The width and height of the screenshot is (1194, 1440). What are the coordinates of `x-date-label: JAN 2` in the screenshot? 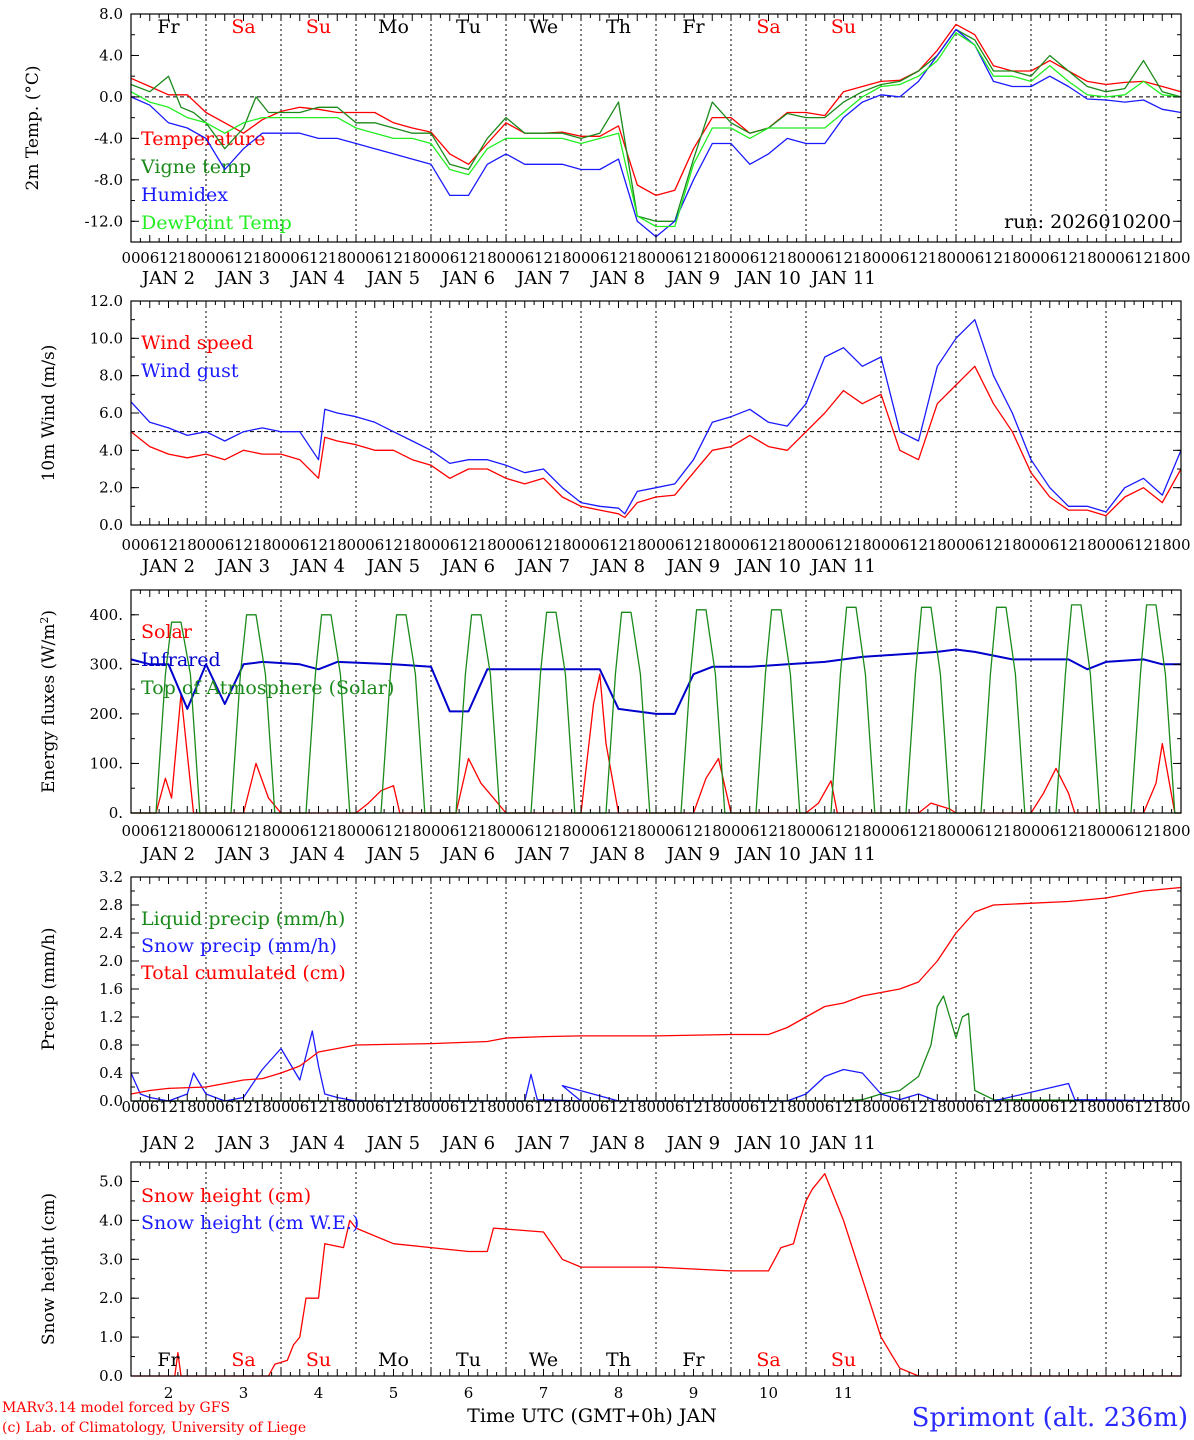 It's located at (167, 278).